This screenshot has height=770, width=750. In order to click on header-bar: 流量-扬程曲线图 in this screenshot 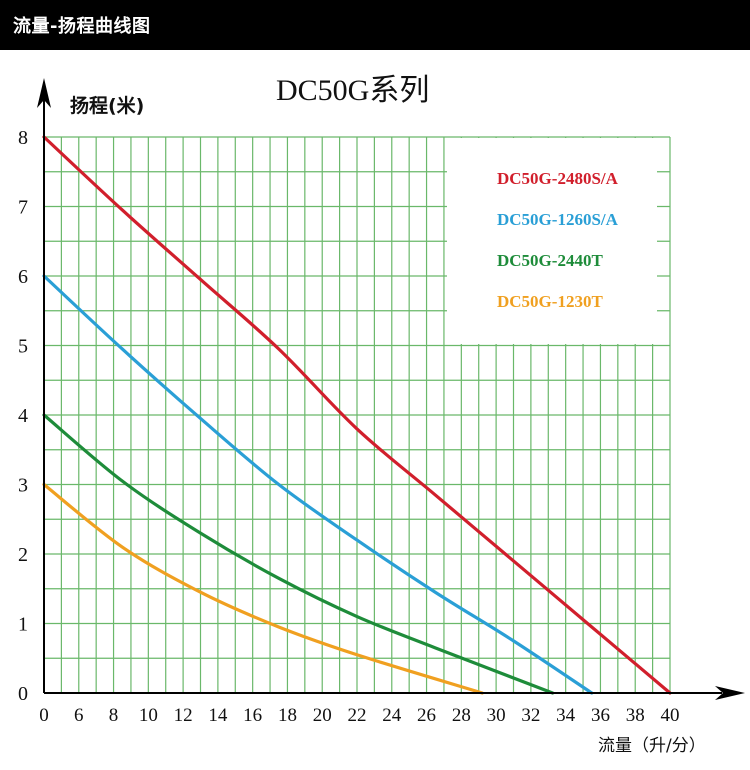, I will do `click(375, 25)`.